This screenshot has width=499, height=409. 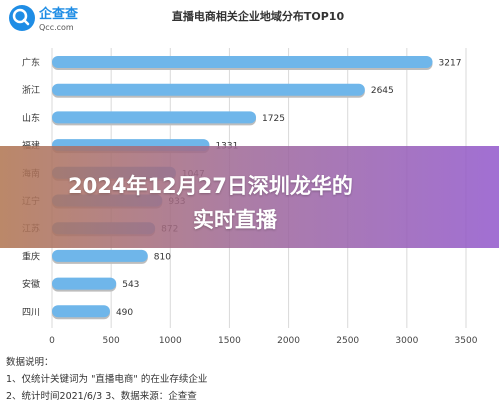 What do you see at coordinates (210, 186) in the screenshot?
I see `overlay-line-1: 2024年12月27日深圳龙华的` at bounding box center [210, 186].